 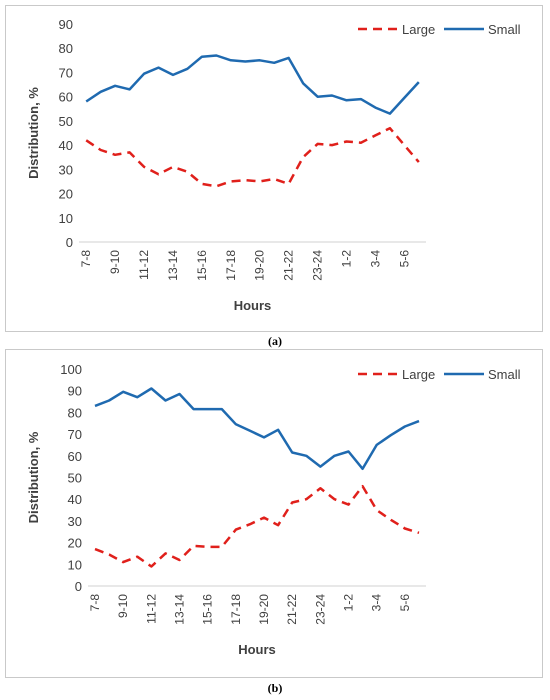 I want to click on y-tick-label: 100, so click(x=71, y=369).